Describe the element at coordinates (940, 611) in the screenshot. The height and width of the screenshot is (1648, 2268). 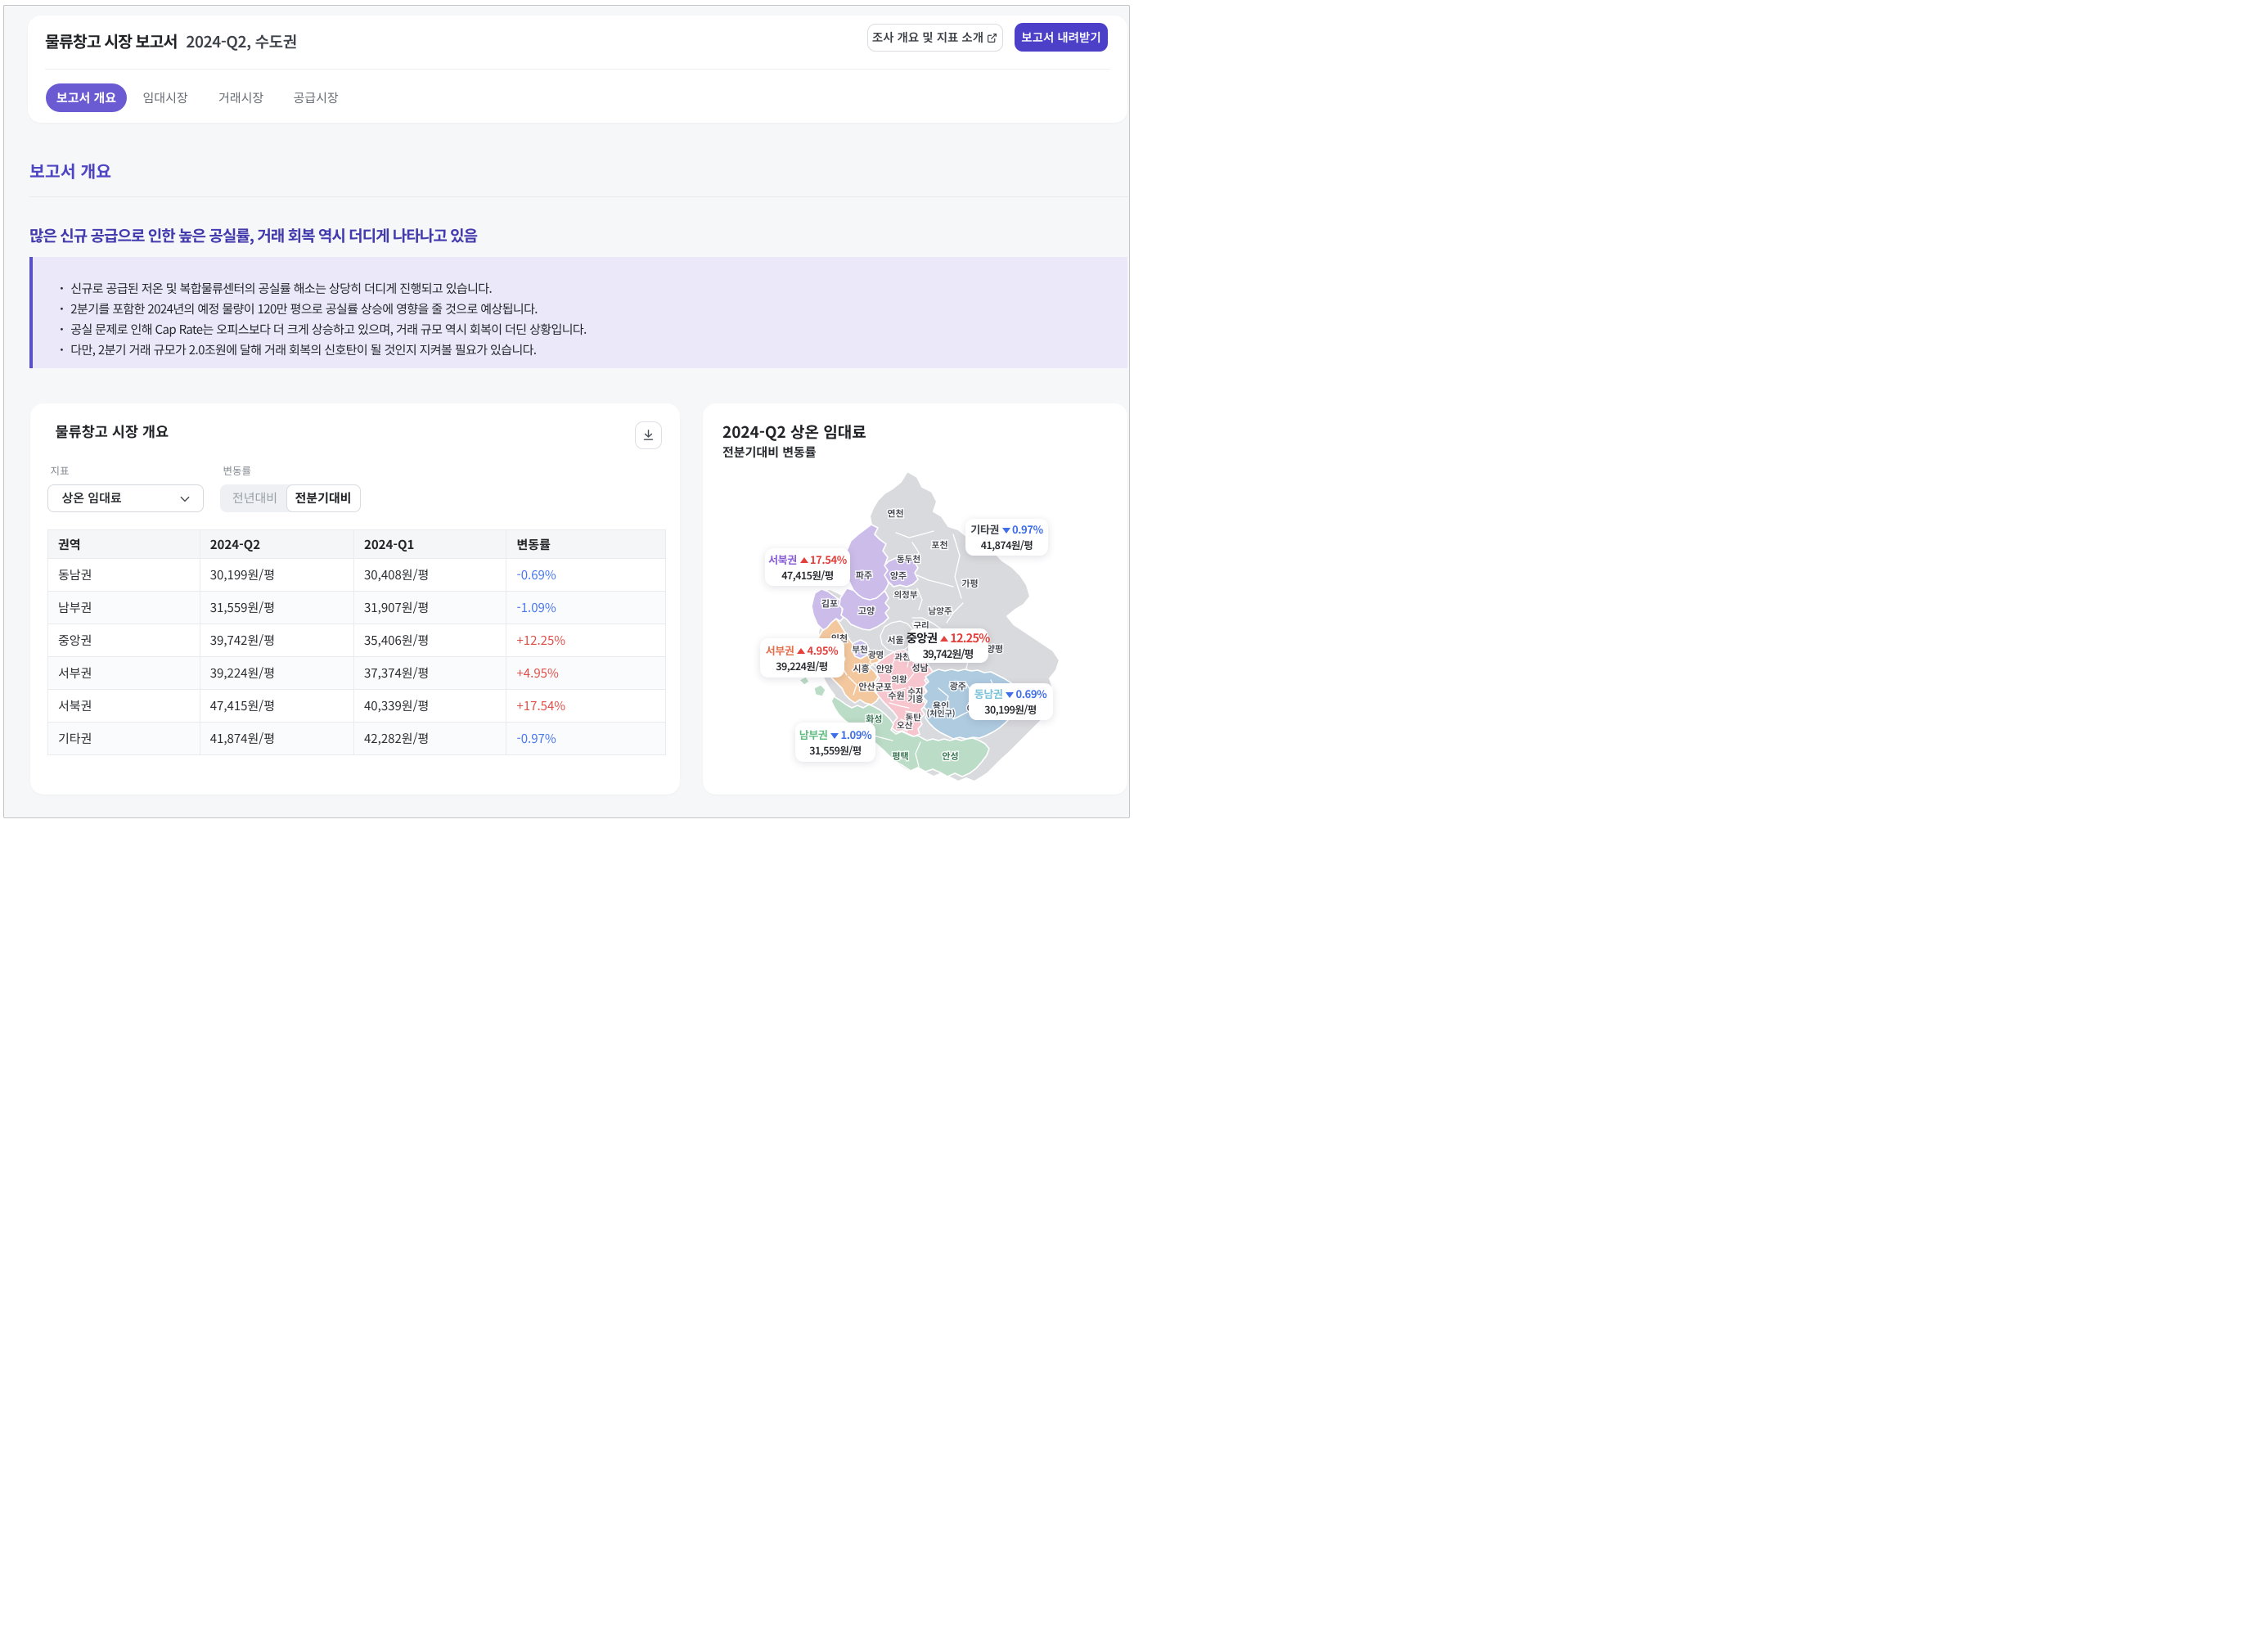
I see `svg-text: 남양주` at that location.